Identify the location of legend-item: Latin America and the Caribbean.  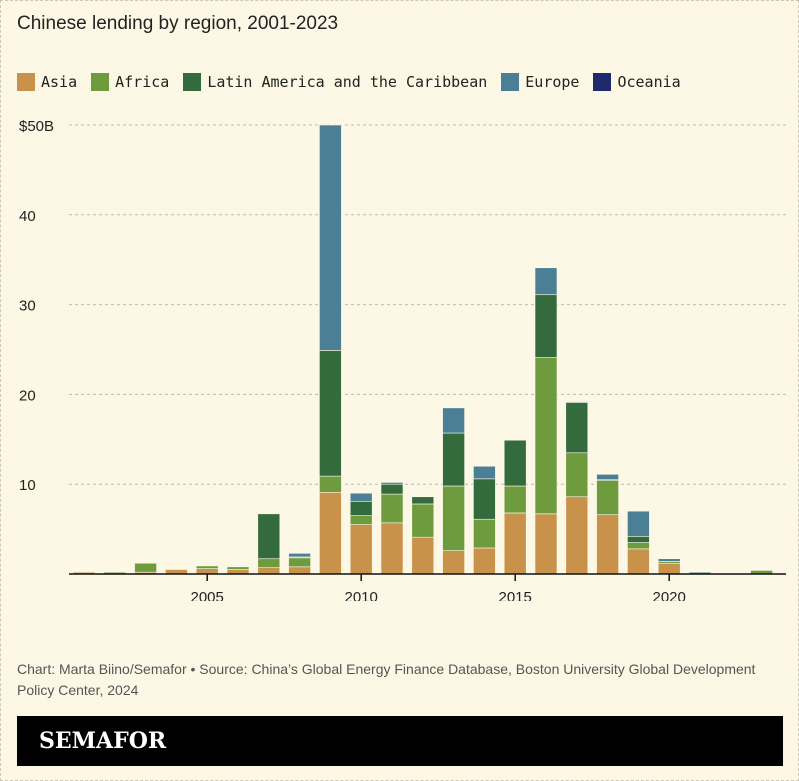
(335, 82).